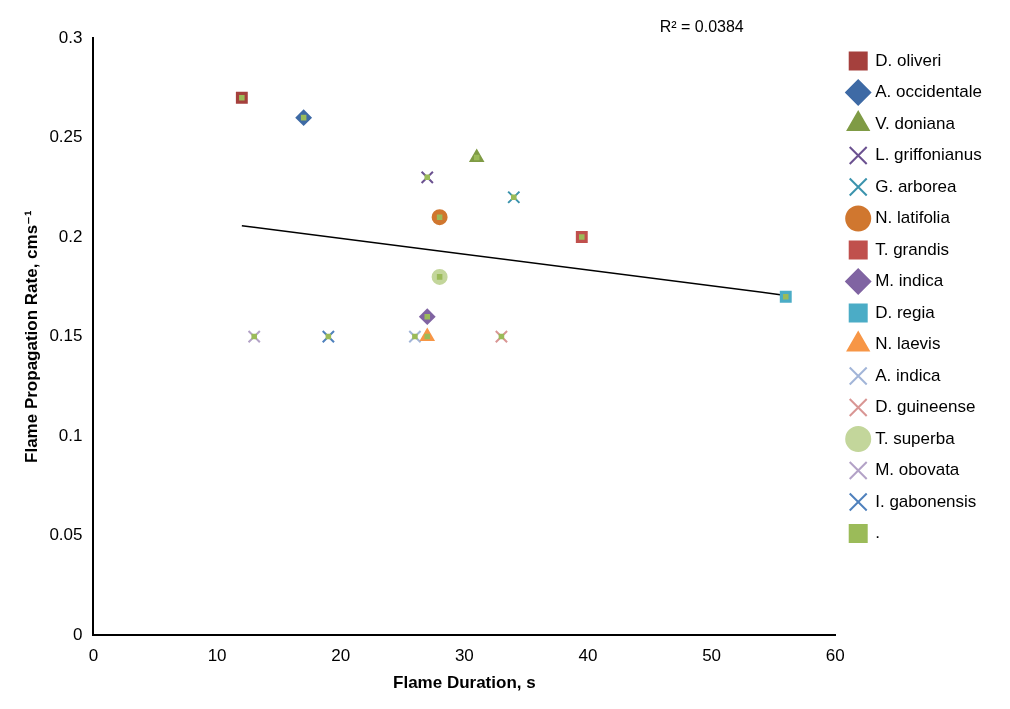  Describe the element at coordinates (916, 186) in the screenshot. I see `legend-label: G. arborea` at that location.